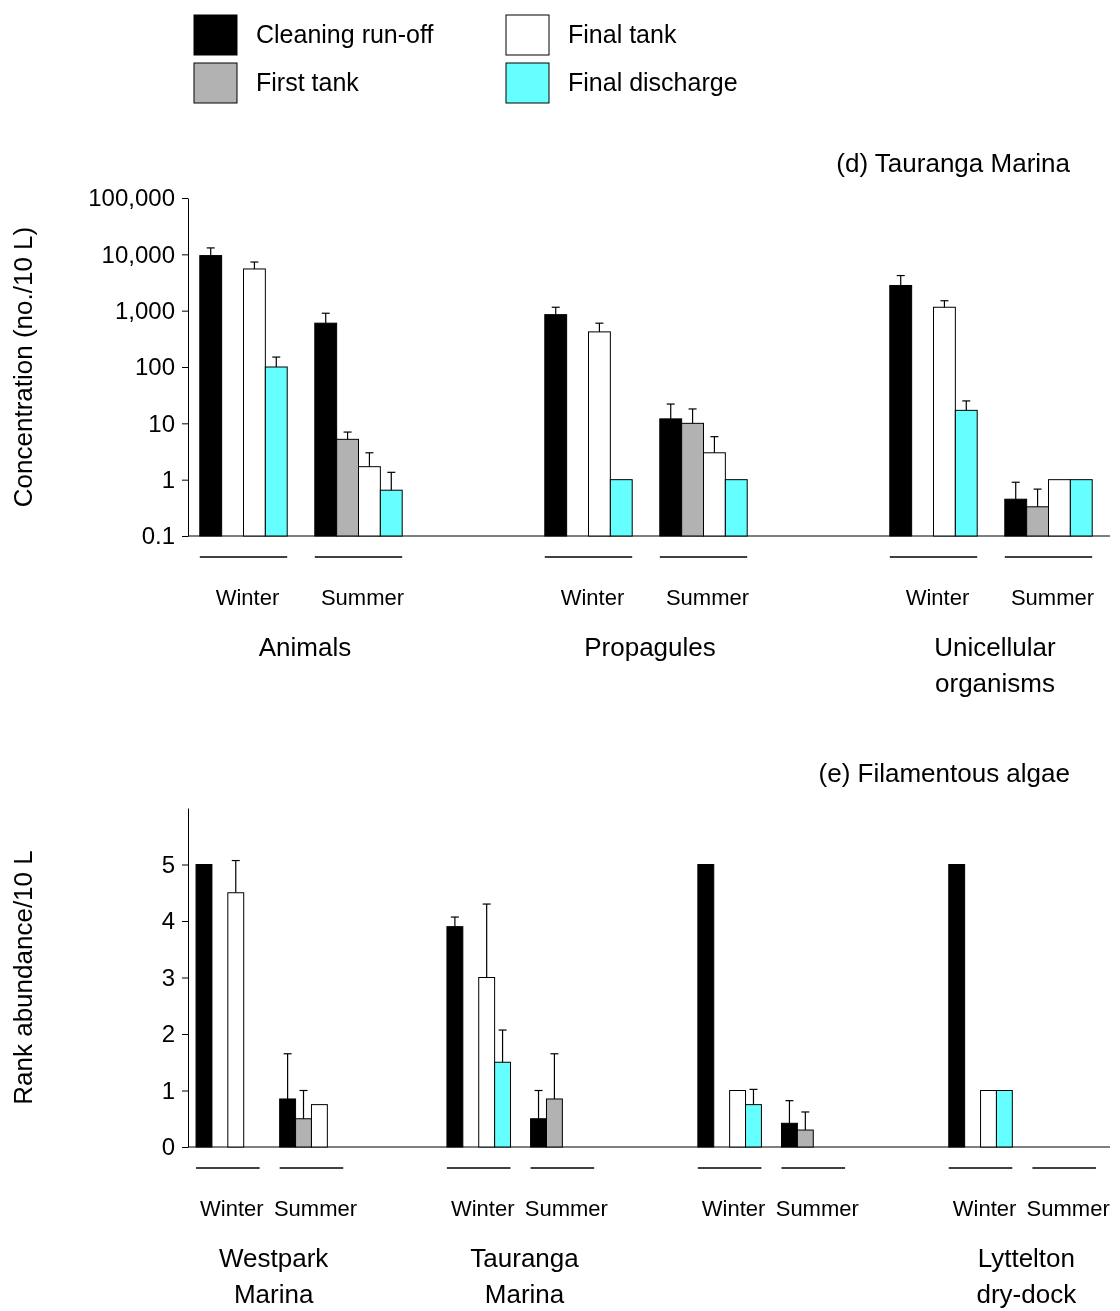  What do you see at coordinates (345, 34) in the screenshot?
I see `legend-label: Cleaning run-off` at bounding box center [345, 34].